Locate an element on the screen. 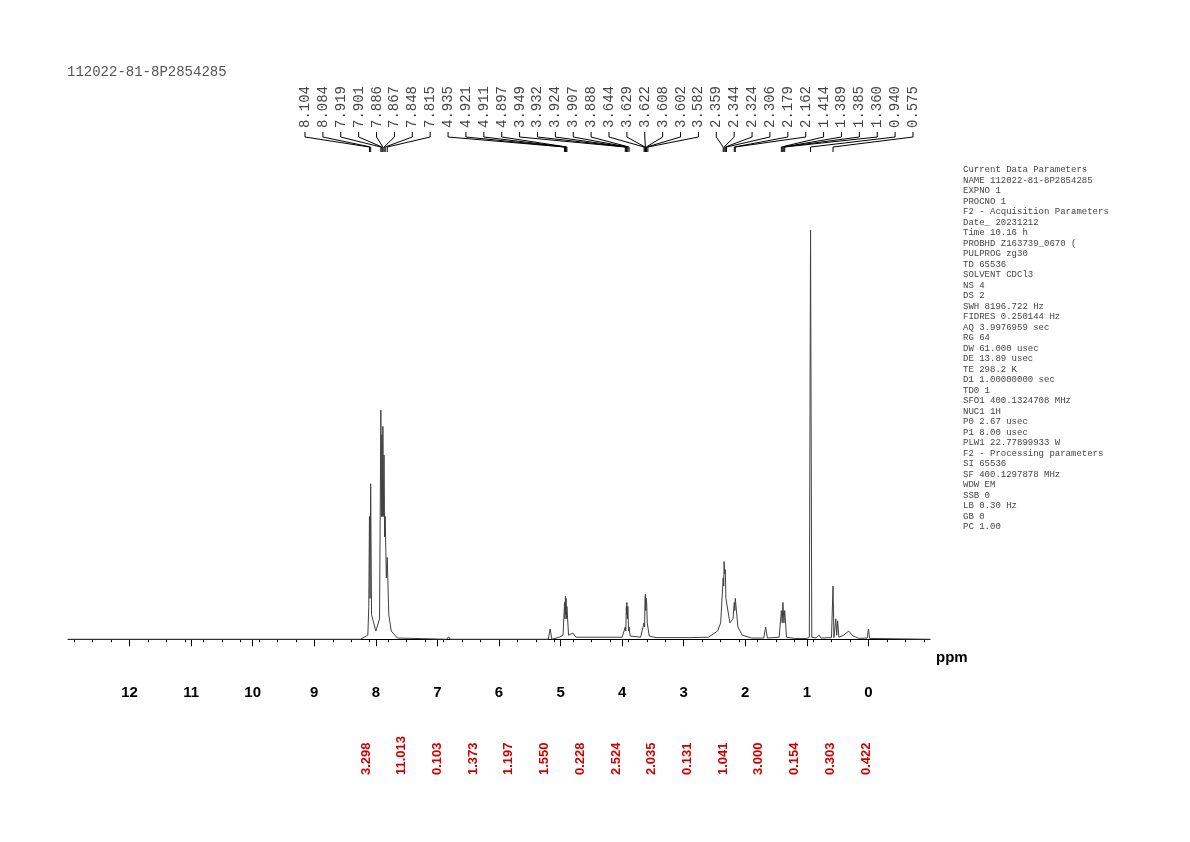 The height and width of the screenshot is (842, 1190). text: 11.013 is located at coordinates (401, 755).